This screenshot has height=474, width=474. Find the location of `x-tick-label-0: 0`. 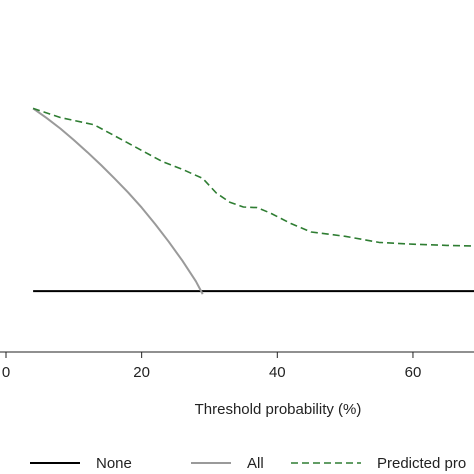

x-tick-label-0: 0 is located at coordinates (6, 372).